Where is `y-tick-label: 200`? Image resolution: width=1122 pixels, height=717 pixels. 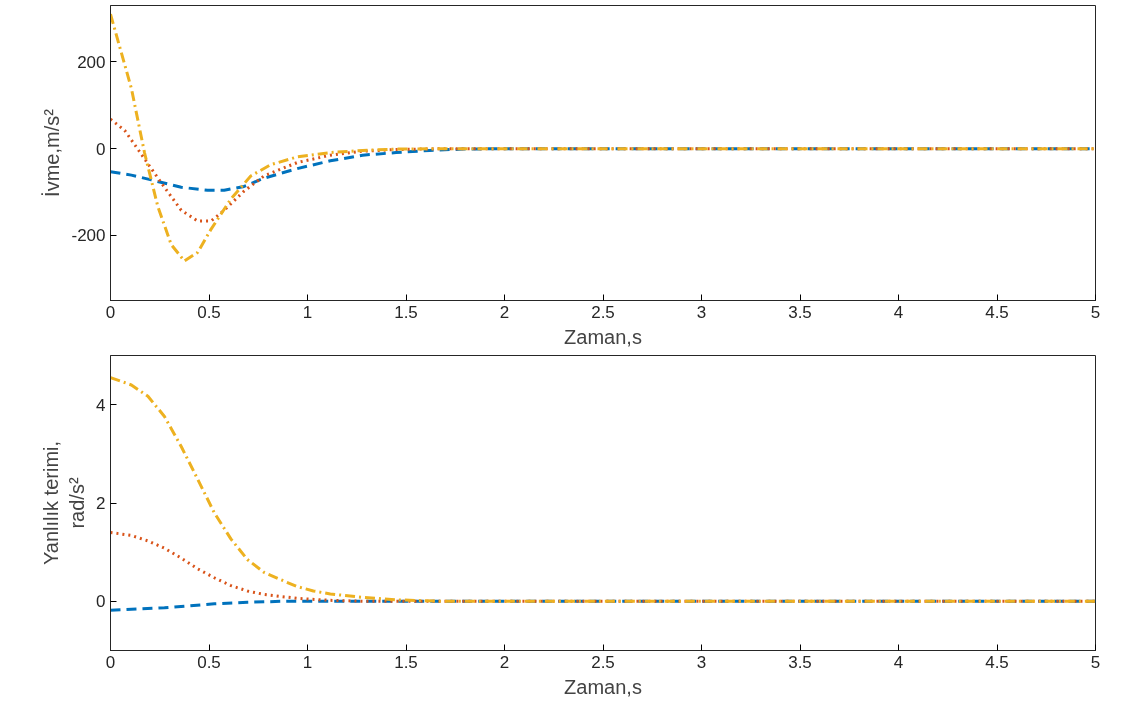 y-tick-label: 200 is located at coordinates (91, 62).